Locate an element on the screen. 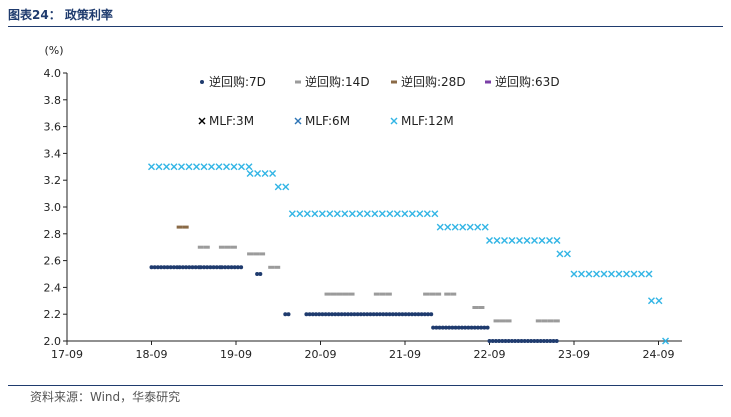 The image size is (731, 417). legend-item-mlf12m: MLF:12M is located at coordinates (422, 121).